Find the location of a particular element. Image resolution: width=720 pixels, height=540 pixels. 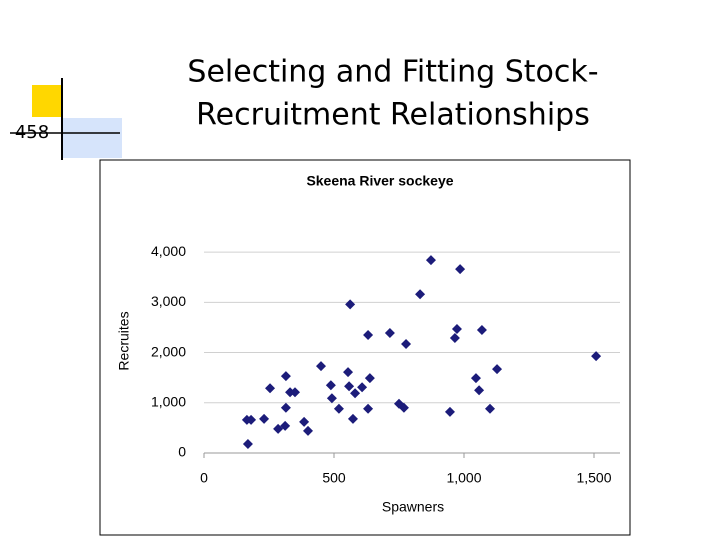

deco-square is located at coordinates (47, 101).